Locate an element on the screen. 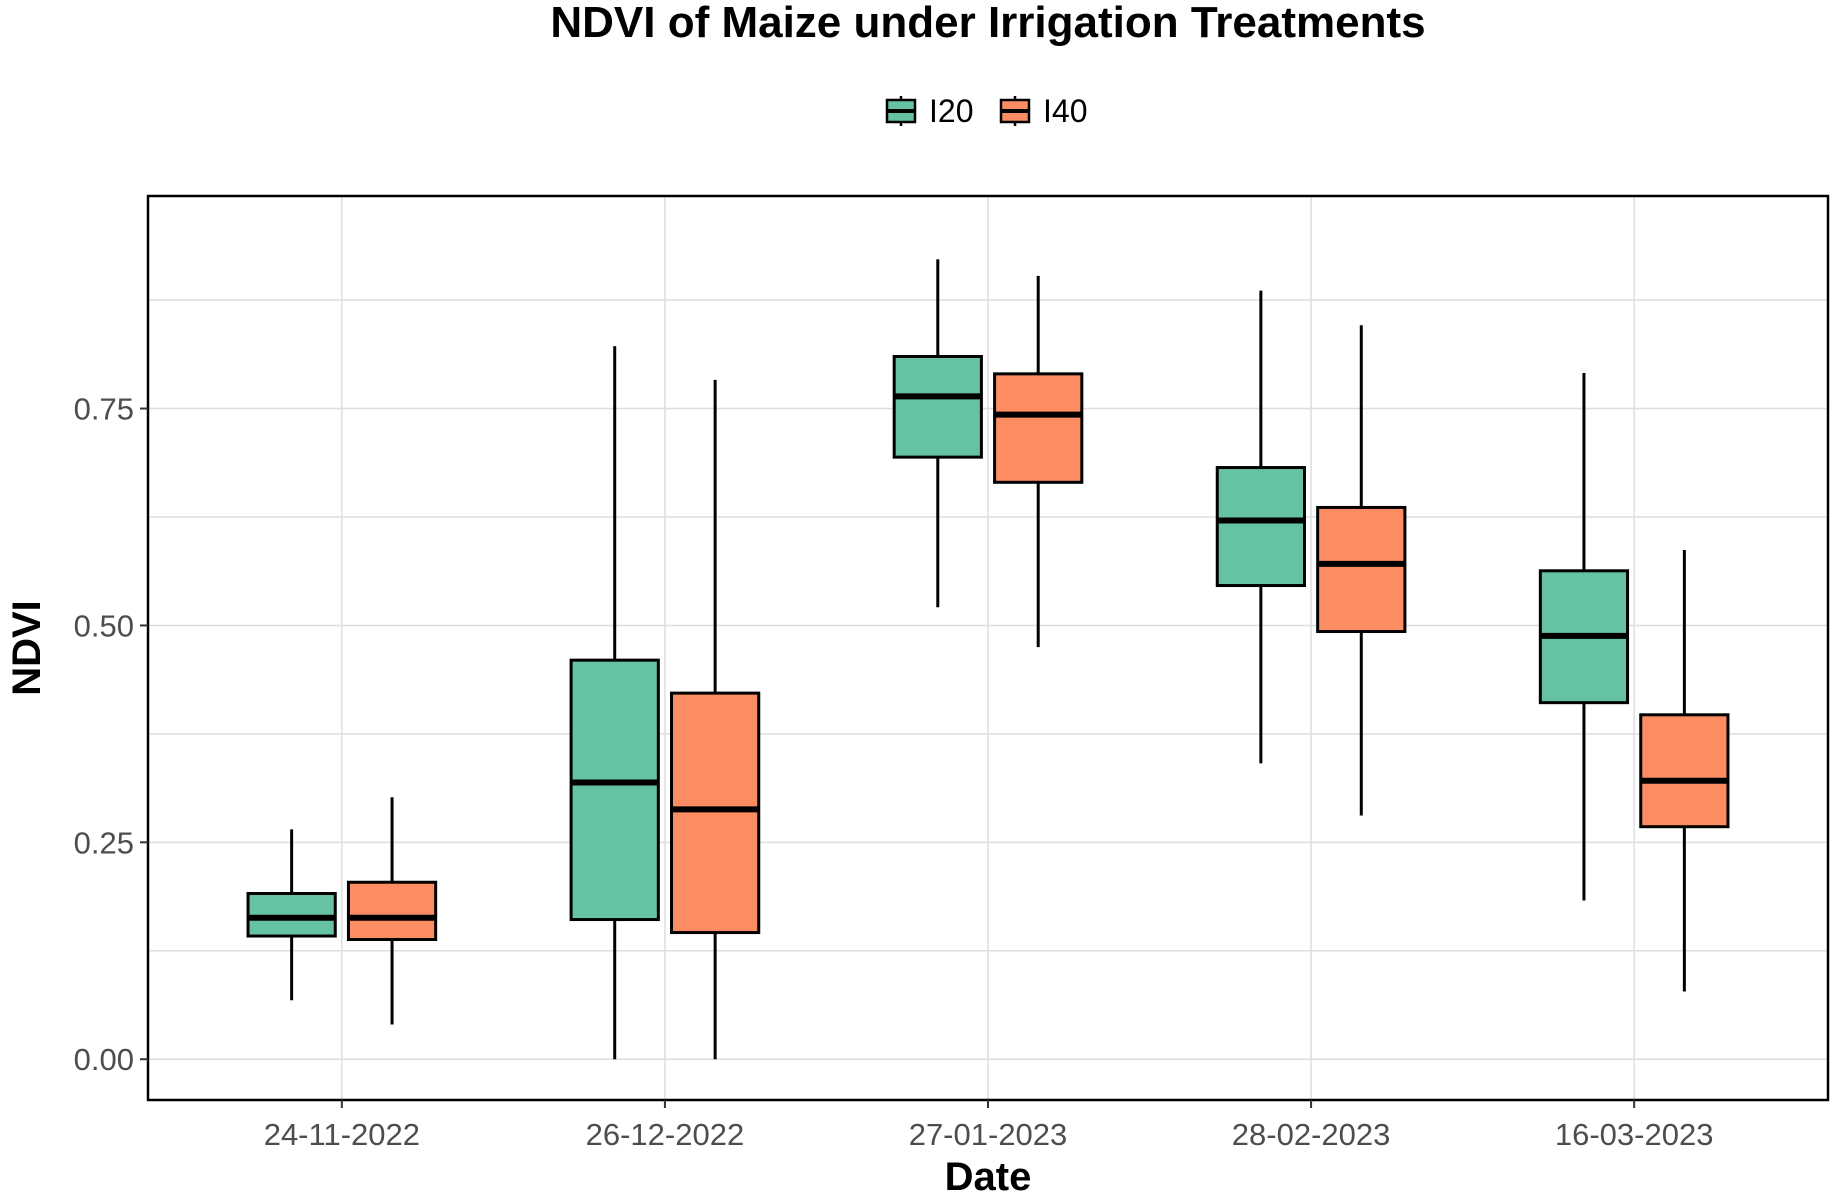  legend-item-I20: I20 is located at coordinates (929, 111).